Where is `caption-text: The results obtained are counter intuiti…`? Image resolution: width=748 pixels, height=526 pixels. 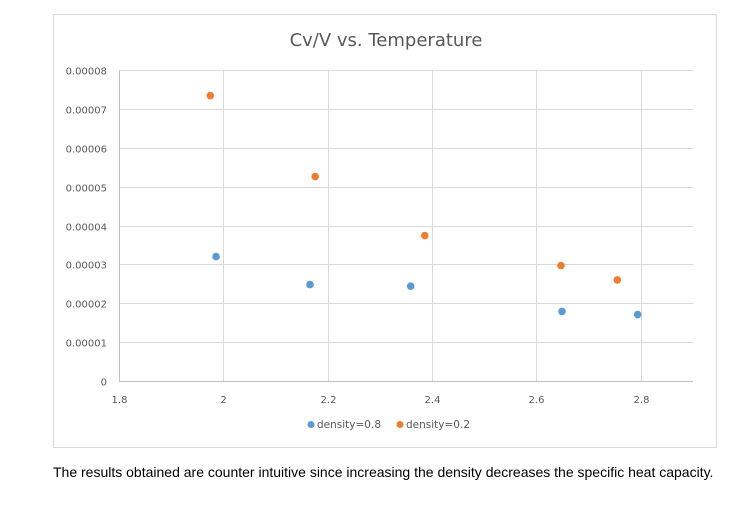
caption-text: The results obtained are counter intuiti… is located at coordinates (383, 472).